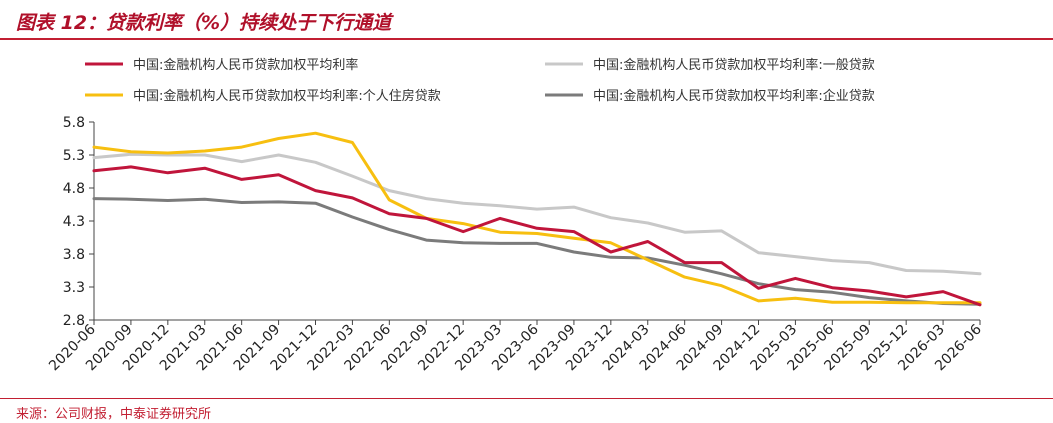  Describe the element at coordinates (114, 414) in the screenshot. I see `source-note: 来源：公司财报，中泰证券研究所` at that location.